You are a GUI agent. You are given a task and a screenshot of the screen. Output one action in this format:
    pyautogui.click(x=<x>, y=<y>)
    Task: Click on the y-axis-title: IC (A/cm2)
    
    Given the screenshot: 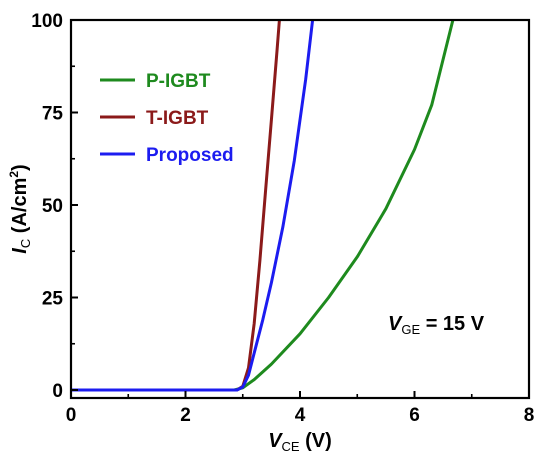 What is the action you would take?
    pyautogui.click(x=20, y=208)
    